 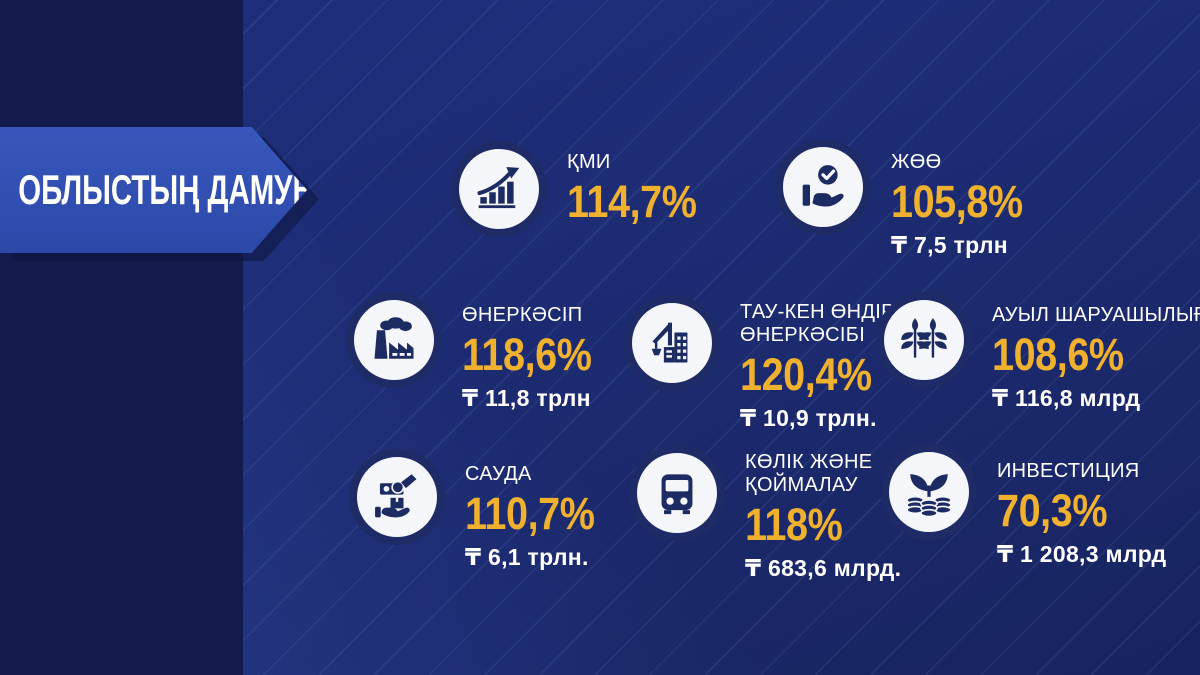 I want to click on crane-icon, so click(x=669, y=342).